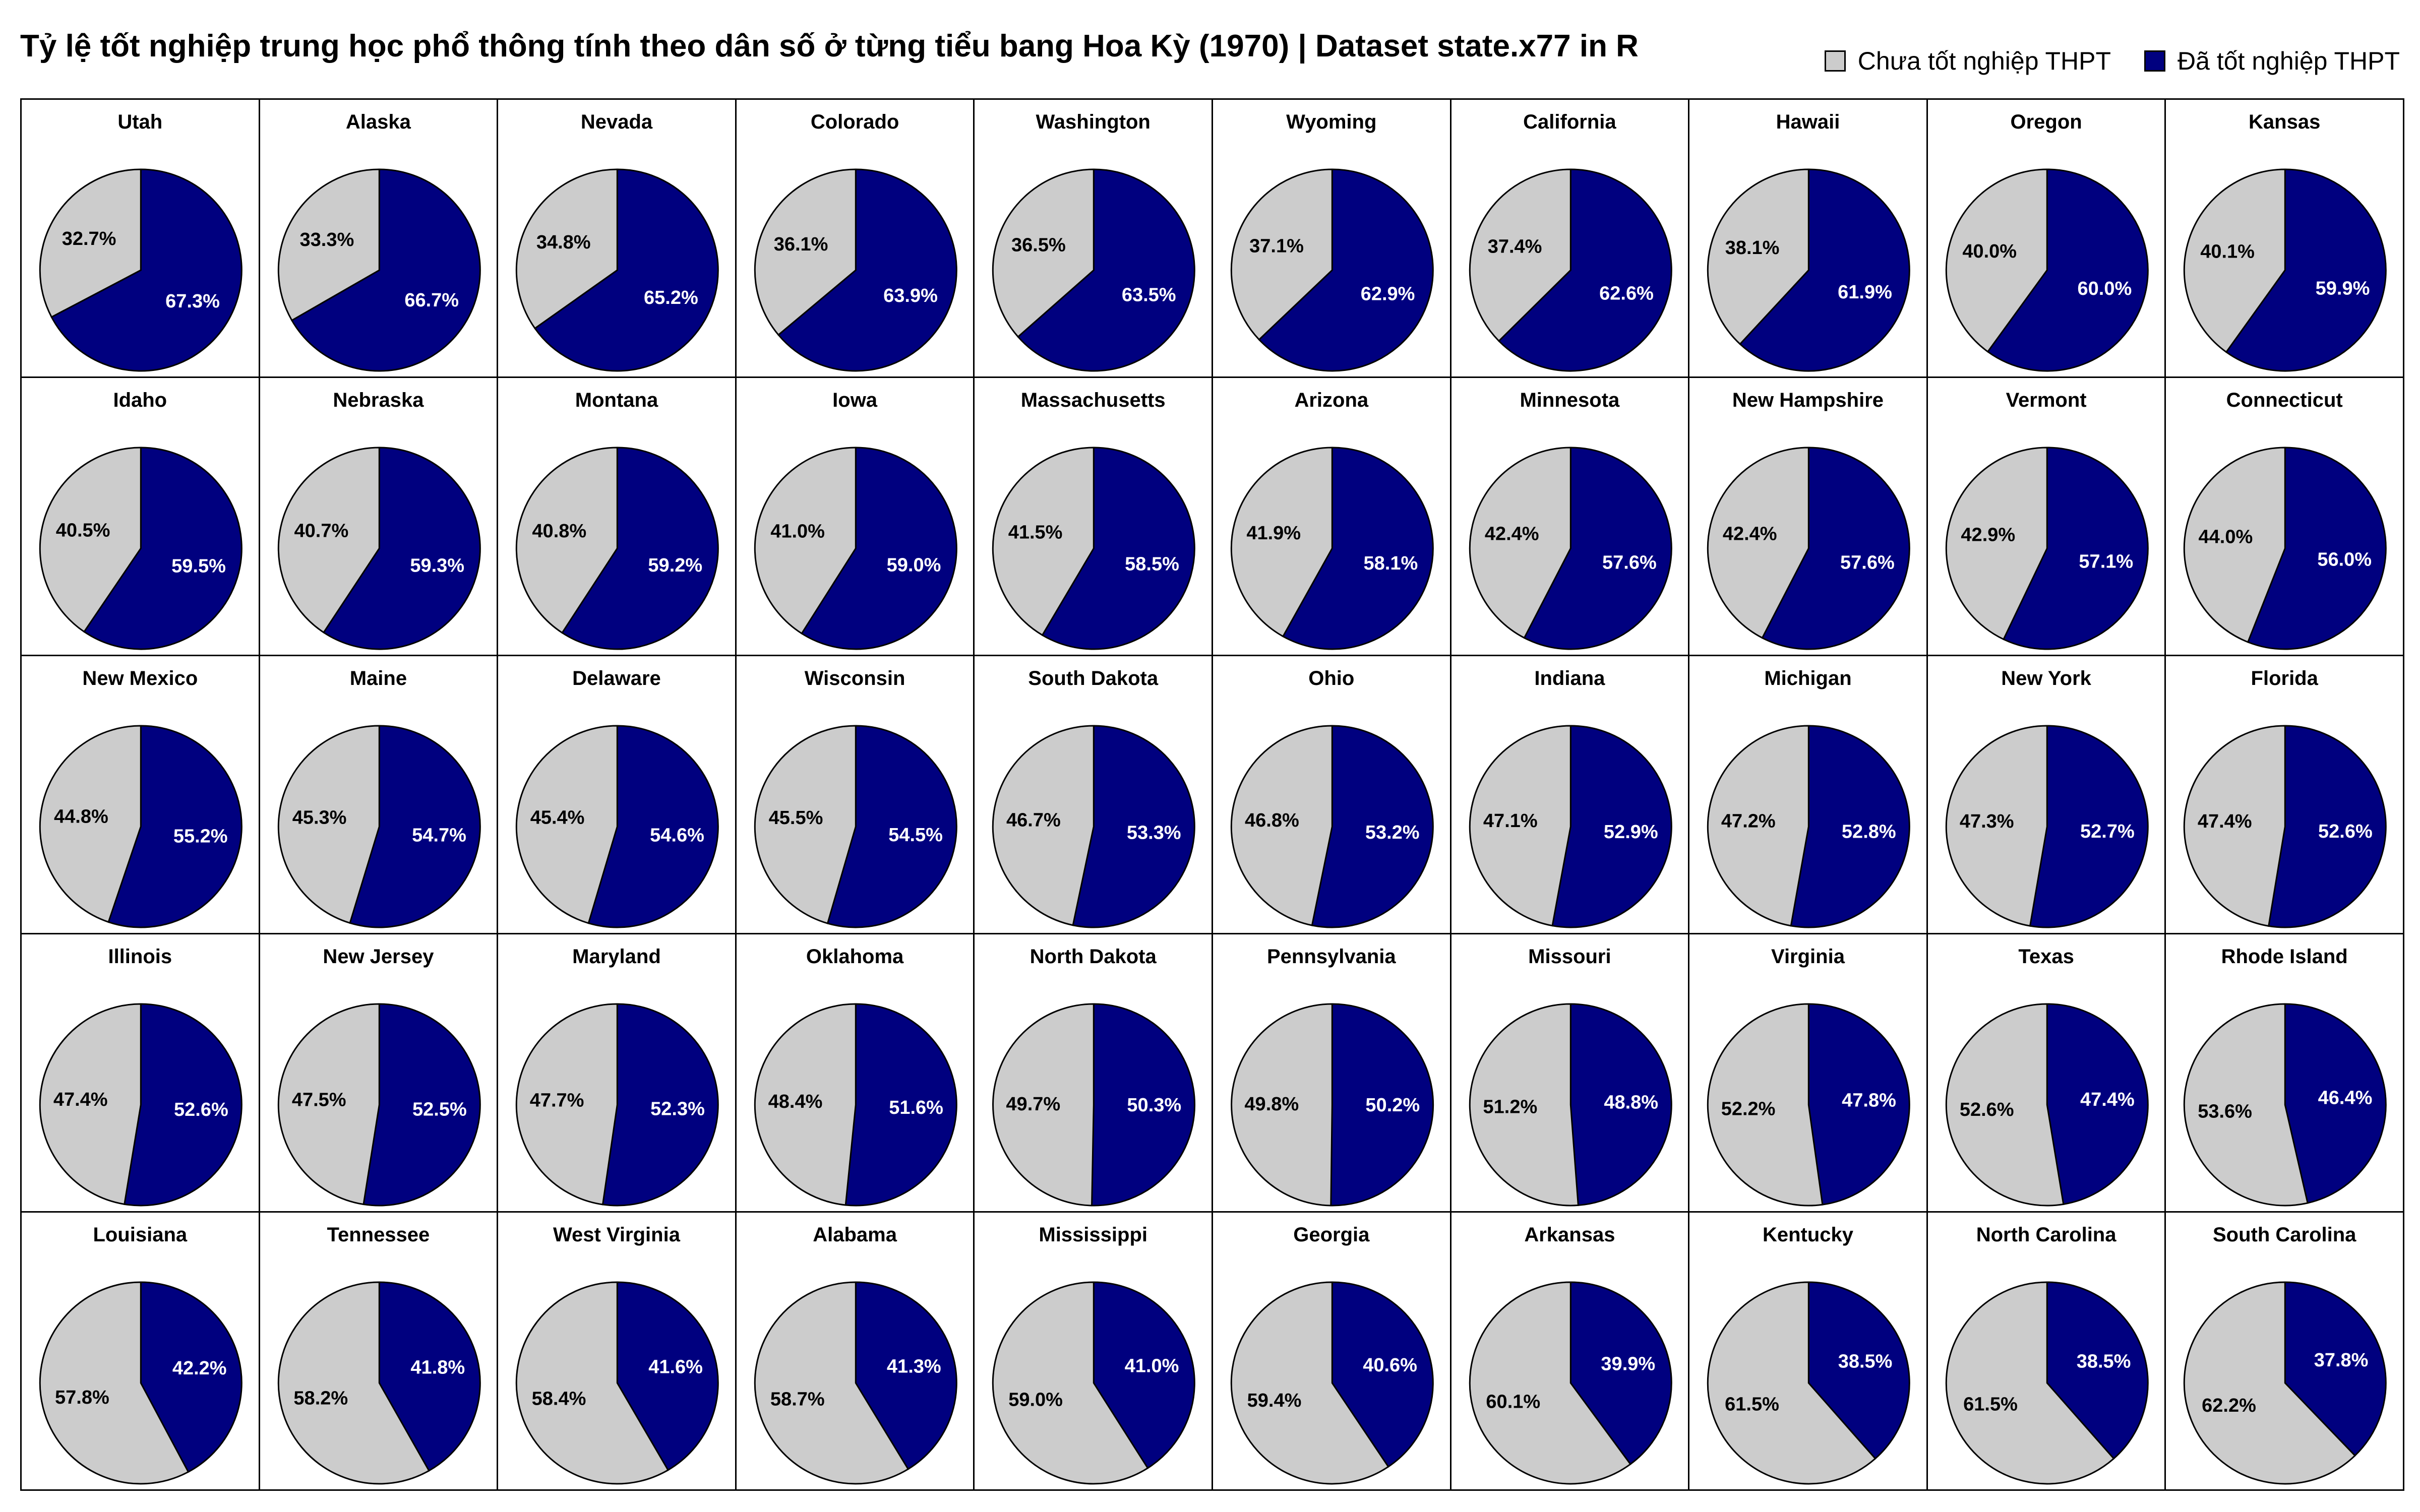 Image resolution: width=2420 pixels, height=1512 pixels. What do you see at coordinates (439, 1110) in the screenshot?
I see `pct-label-graduated: 52.5%` at bounding box center [439, 1110].